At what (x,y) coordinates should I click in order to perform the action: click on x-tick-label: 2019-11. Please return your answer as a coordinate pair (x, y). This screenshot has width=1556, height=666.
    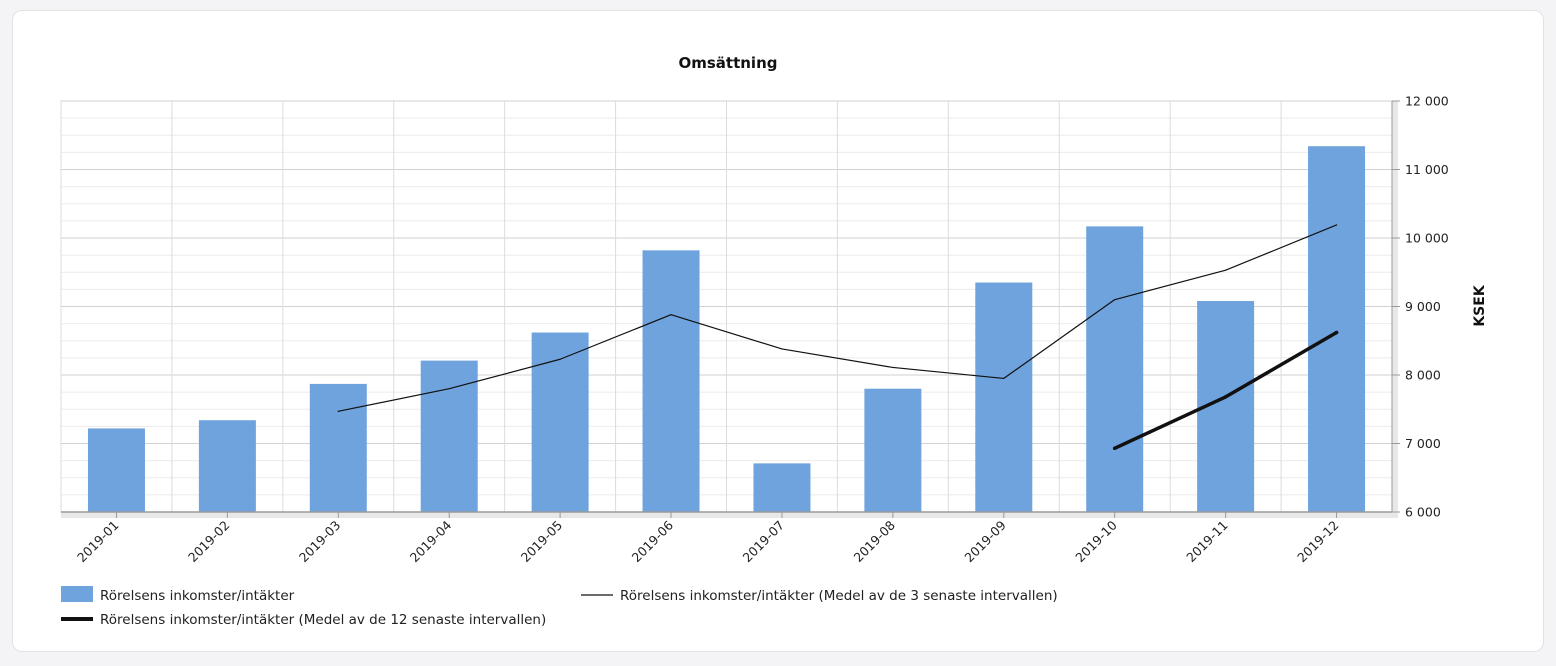
    Looking at the image, I should click on (1207, 542).